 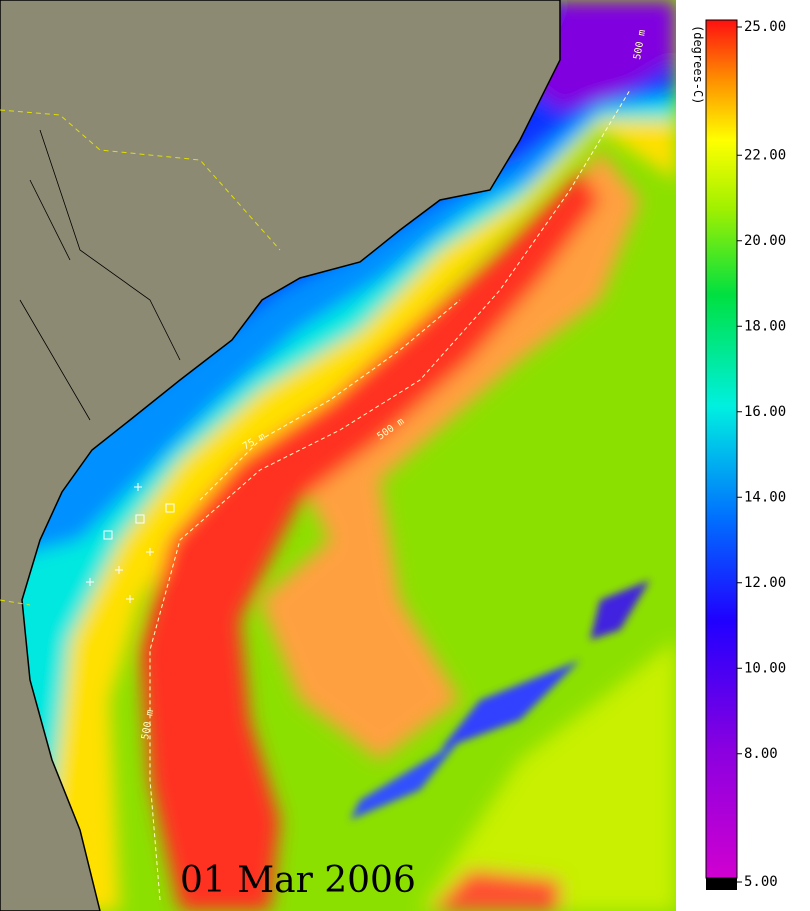 What do you see at coordinates (765, 155) in the screenshot?
I see `colorbar-tick-label: 22.00` at bounding box center [765, 155].